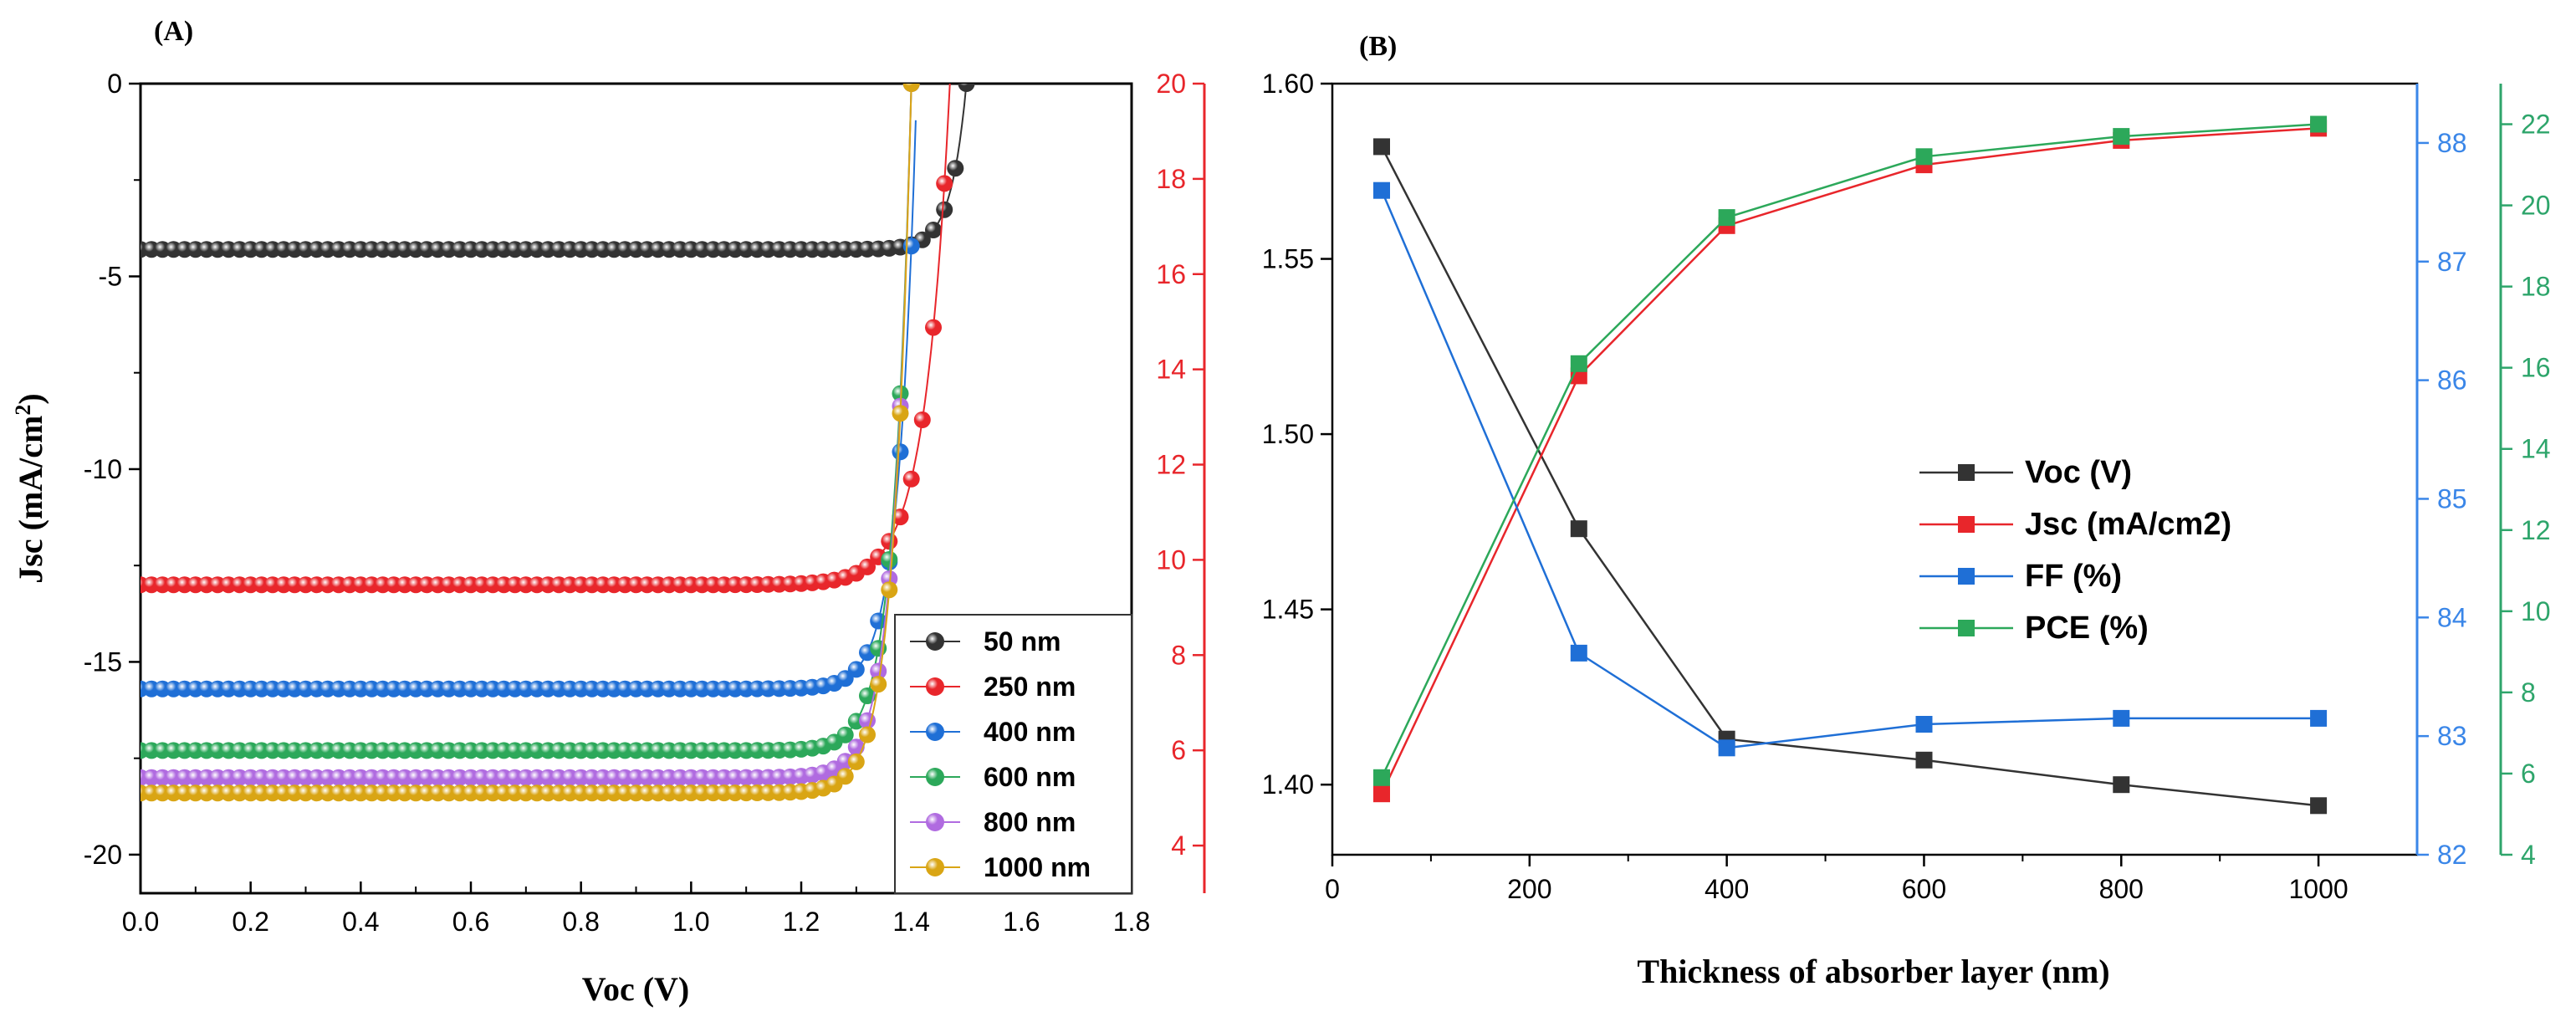  What do you see at coordinates (1529, 889) in the screenshot?
I see `b-x-tick-label: 200` at bounding box center [1529, 889].